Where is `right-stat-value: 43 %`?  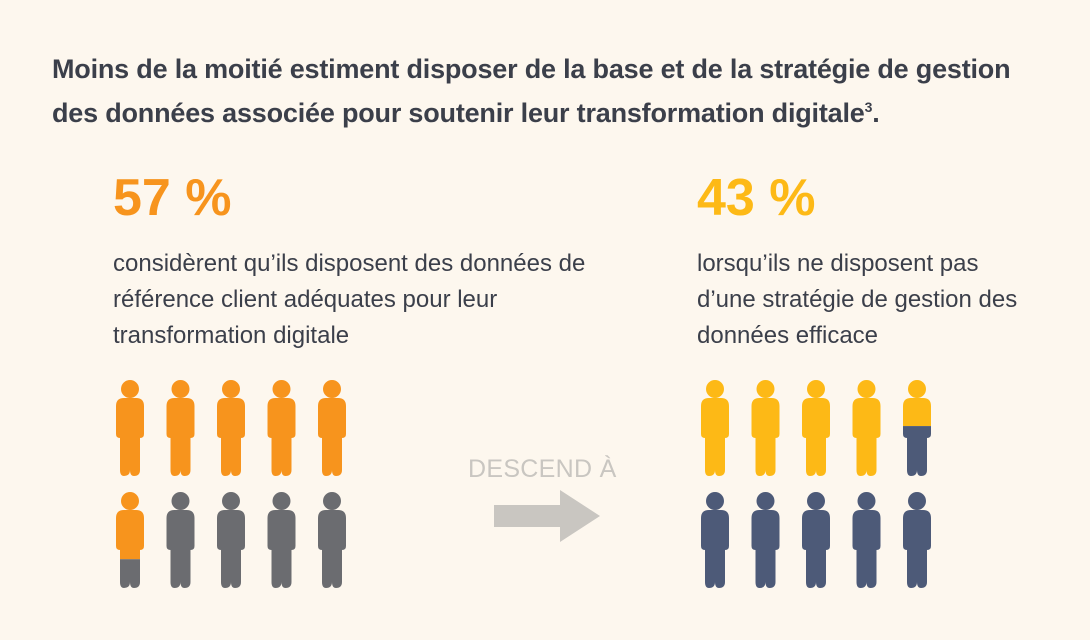
right-stat-value: 43 % is located at coordinates (756, 198).